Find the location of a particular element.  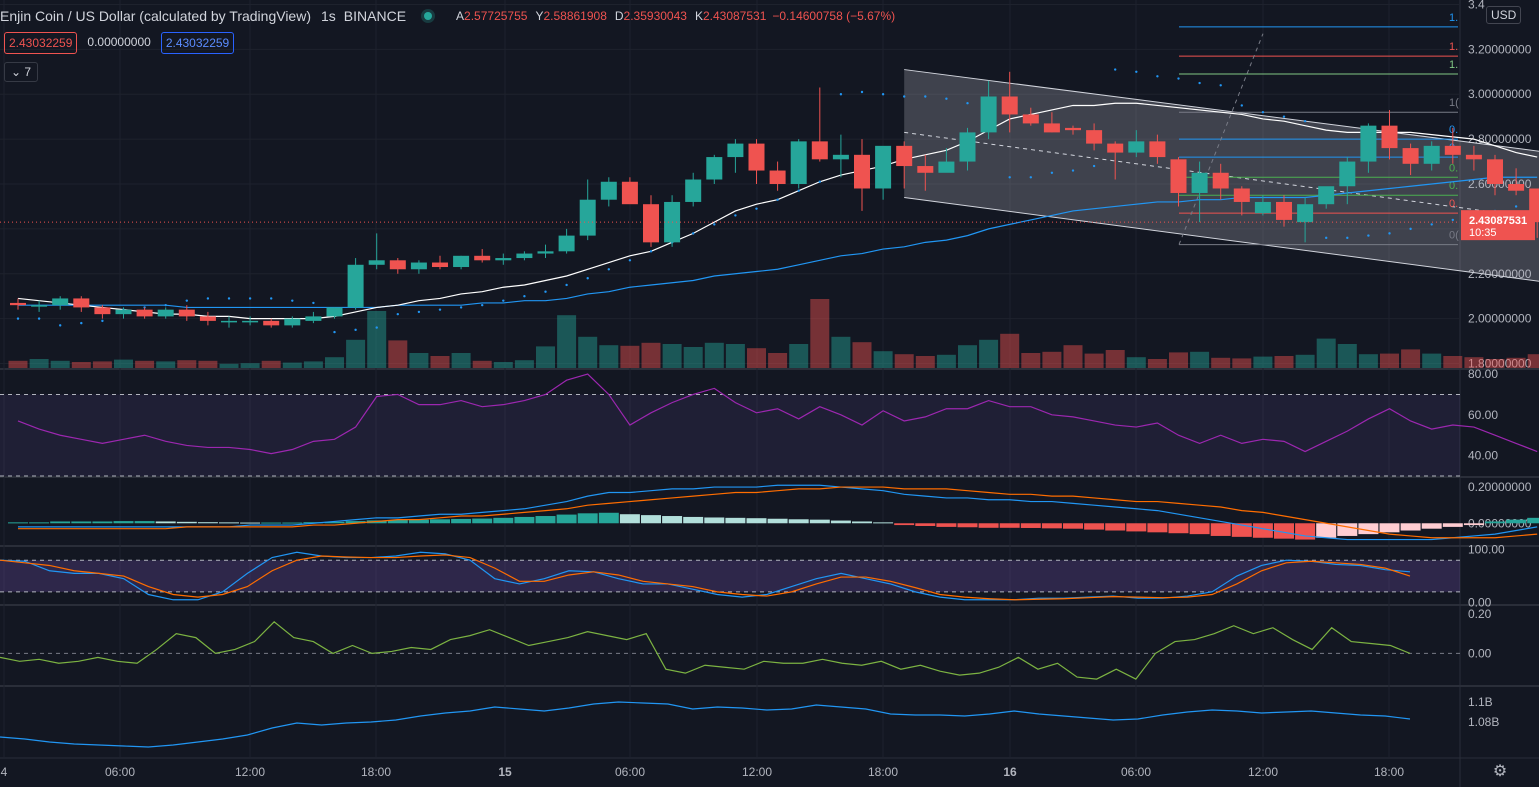

indicators-toggle-button: ⌄ 7 is located at coordinates (21, 72).